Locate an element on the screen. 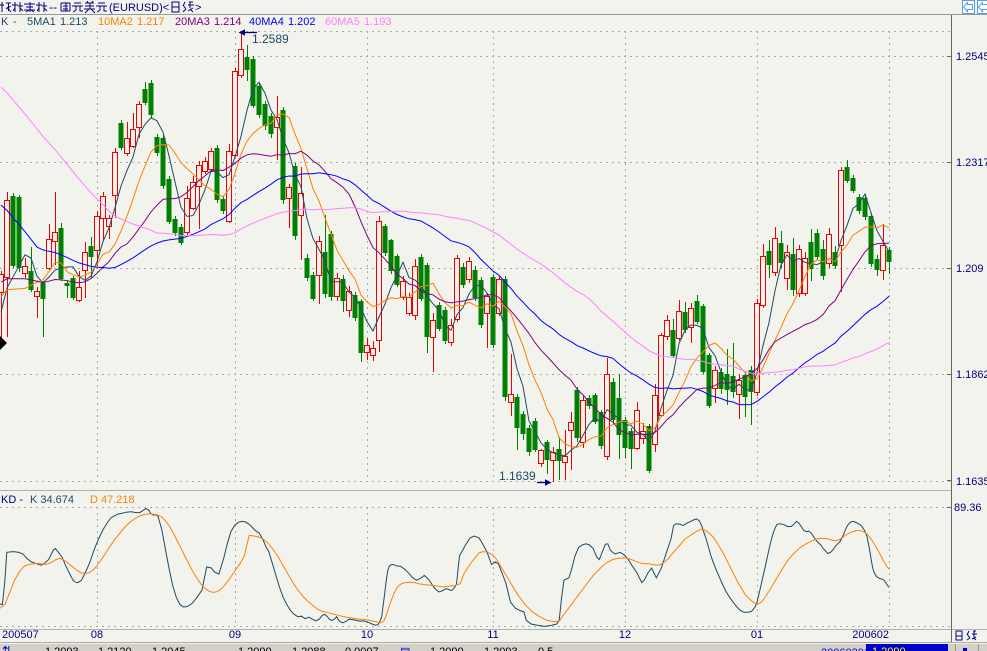 The height and width of the screenshot is (651, 987). svg-text: 1.2045 is located at coordinates (169, 648).